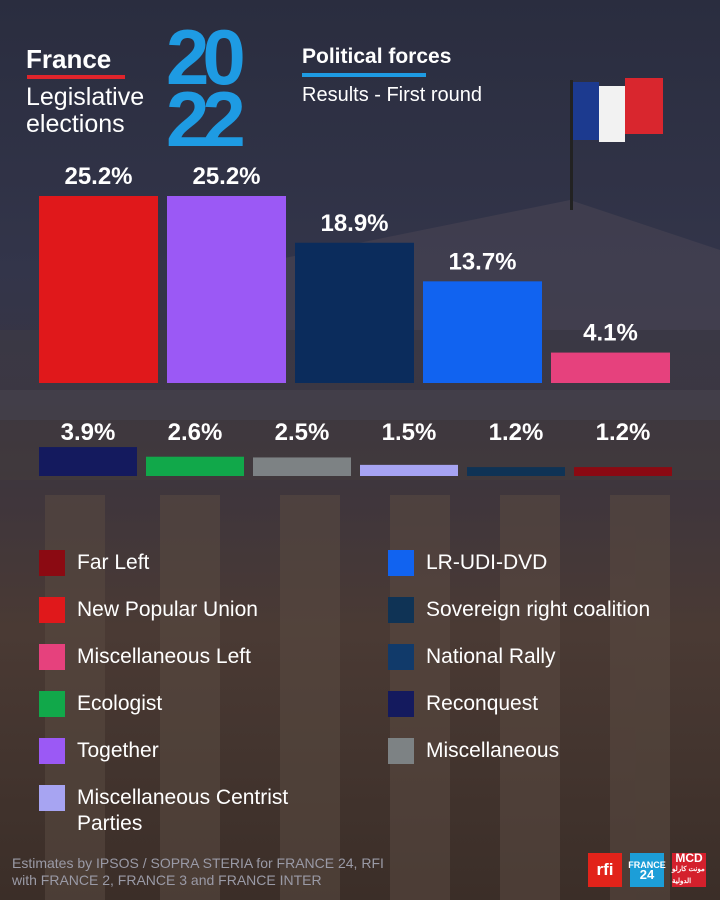 This screenshot has width=720, height=900. Describe the element at coordinates (118, 750) in the screenshot. I see `legend-label: Together` at that location.